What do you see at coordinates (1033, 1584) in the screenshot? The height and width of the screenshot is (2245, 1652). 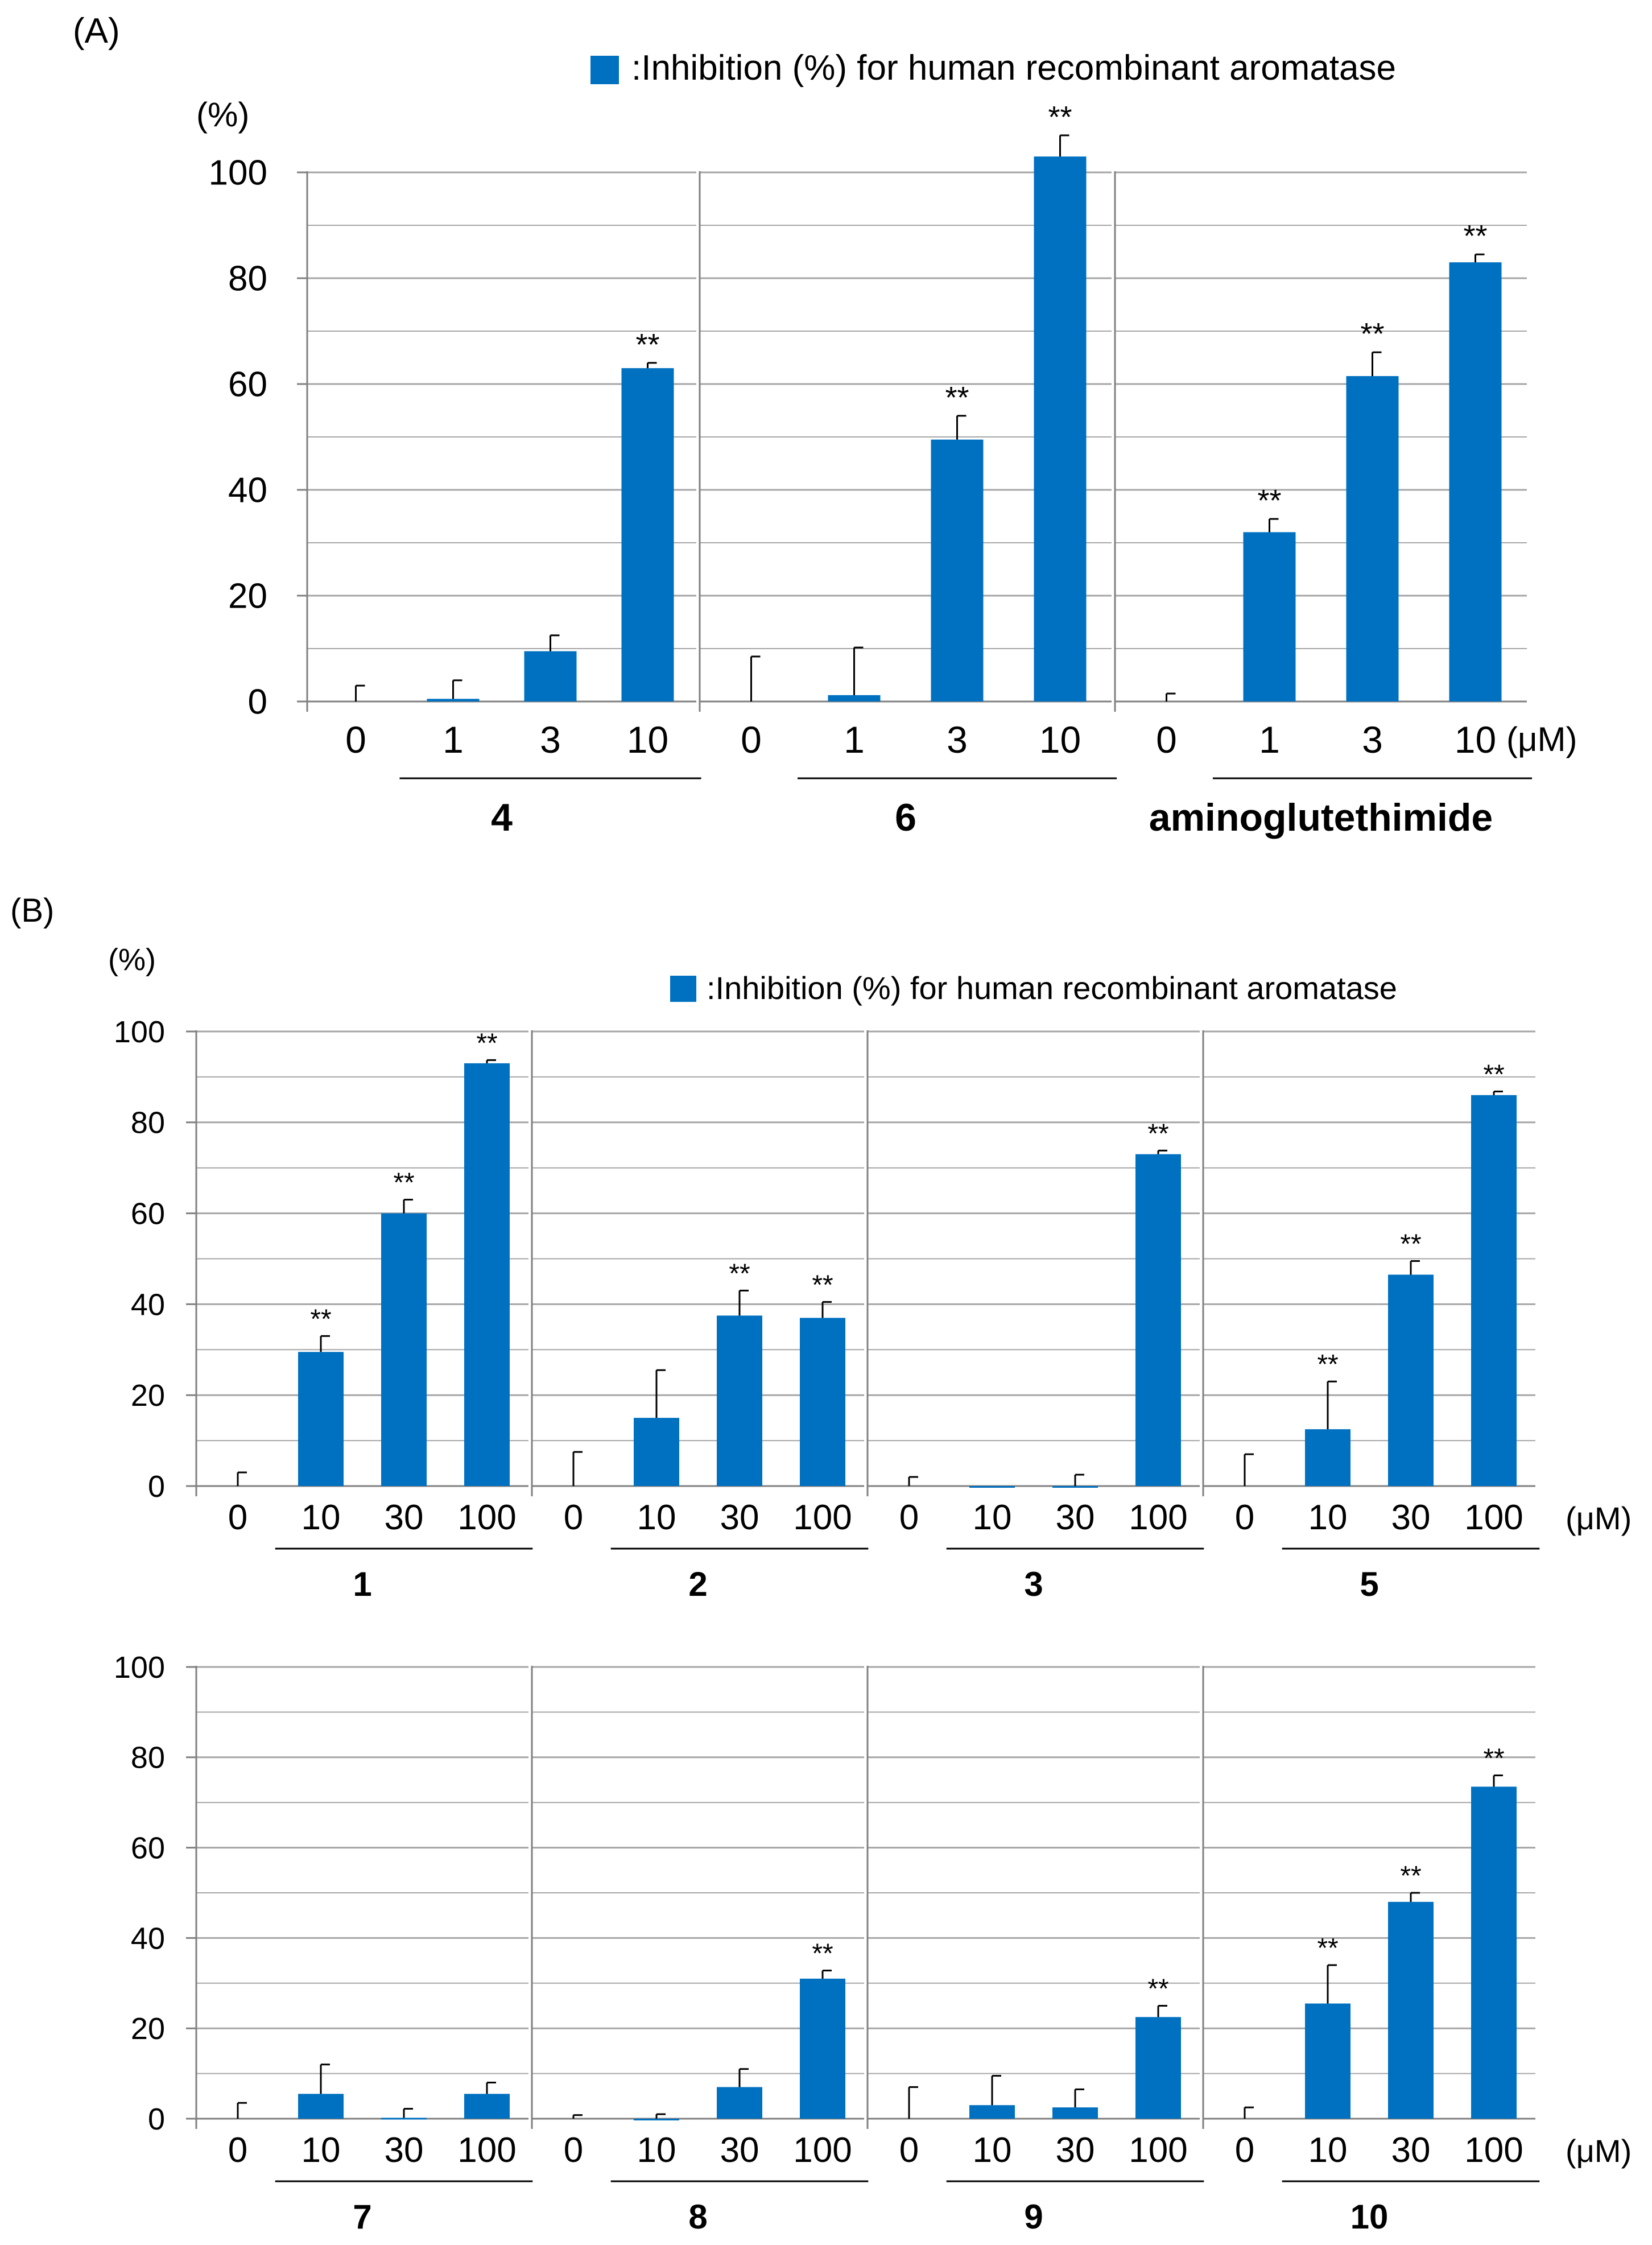 I see `compound-label-b-top-3: 3` at bounding box center [1033, 1584].